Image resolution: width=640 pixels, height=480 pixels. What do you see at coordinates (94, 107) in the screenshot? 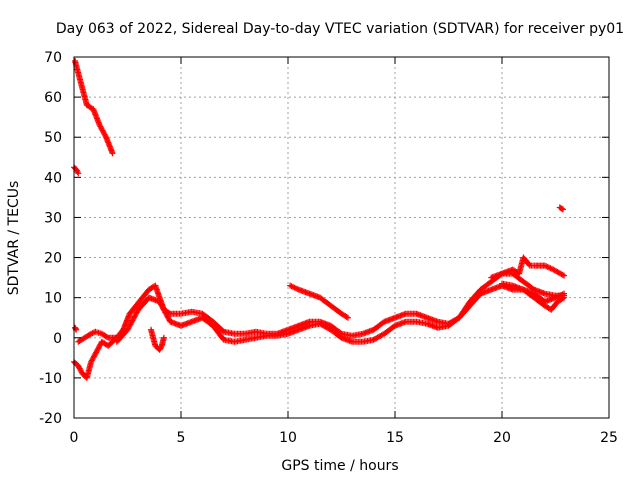
I see `series-early-high-decline` at bounding box center [94, 107].